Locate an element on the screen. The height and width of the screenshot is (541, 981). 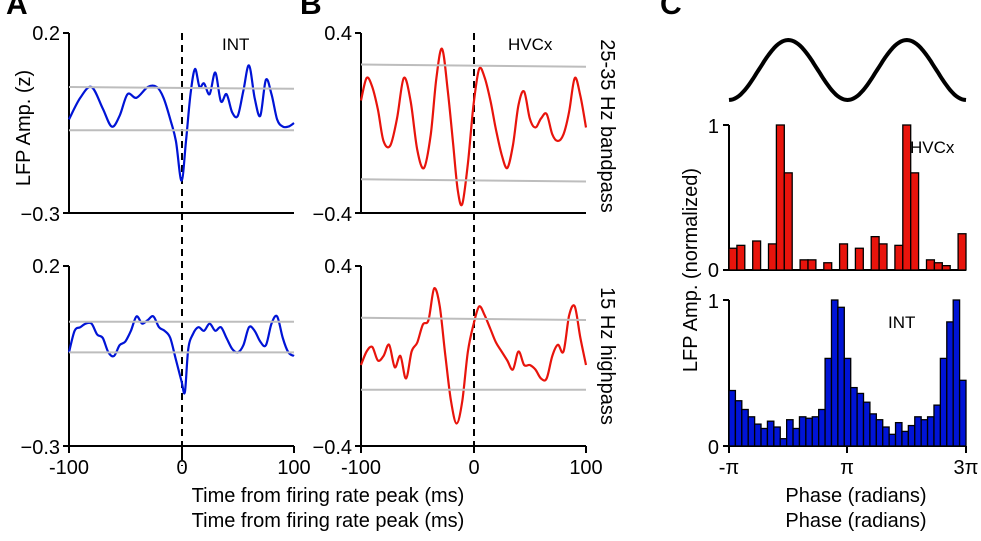
x-tick-label-left: -π is located at coordinates (729, 468).